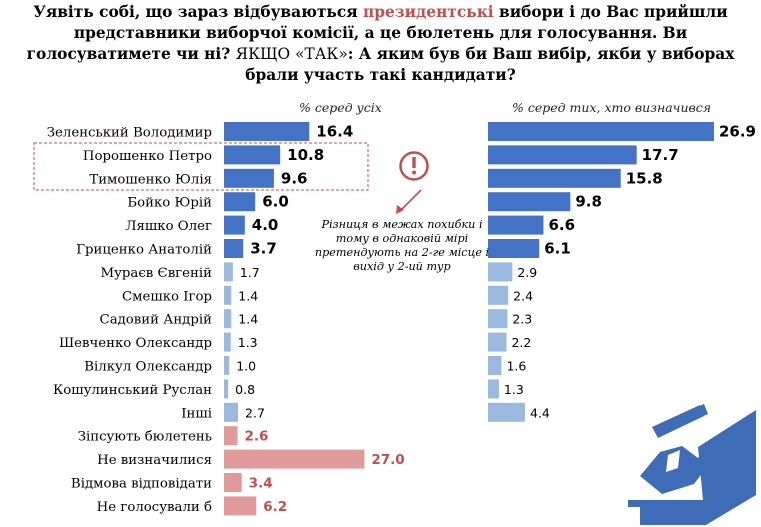  I want to click on category-label: Гриценко Анатолій, so click(144, 250).